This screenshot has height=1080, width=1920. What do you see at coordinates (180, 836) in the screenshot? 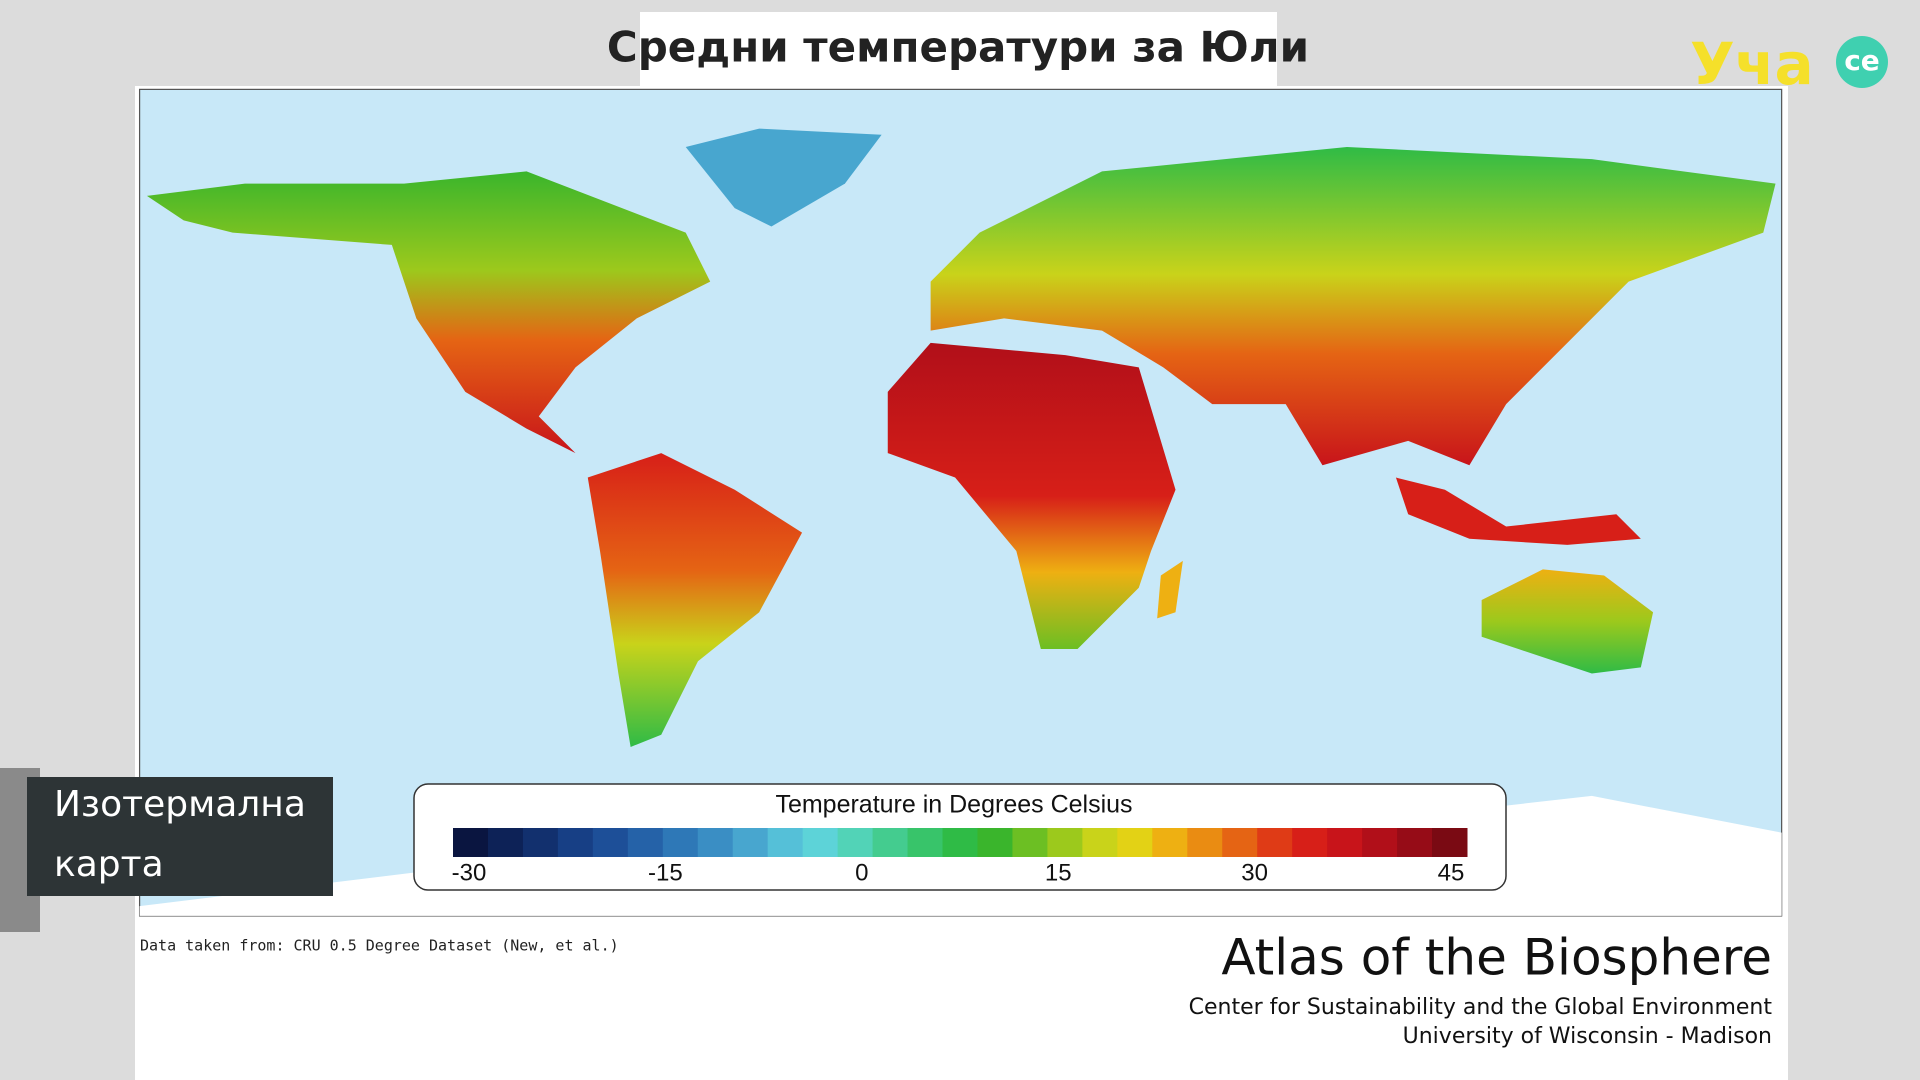
I see `caption-box` at bounding box center [180, 836].